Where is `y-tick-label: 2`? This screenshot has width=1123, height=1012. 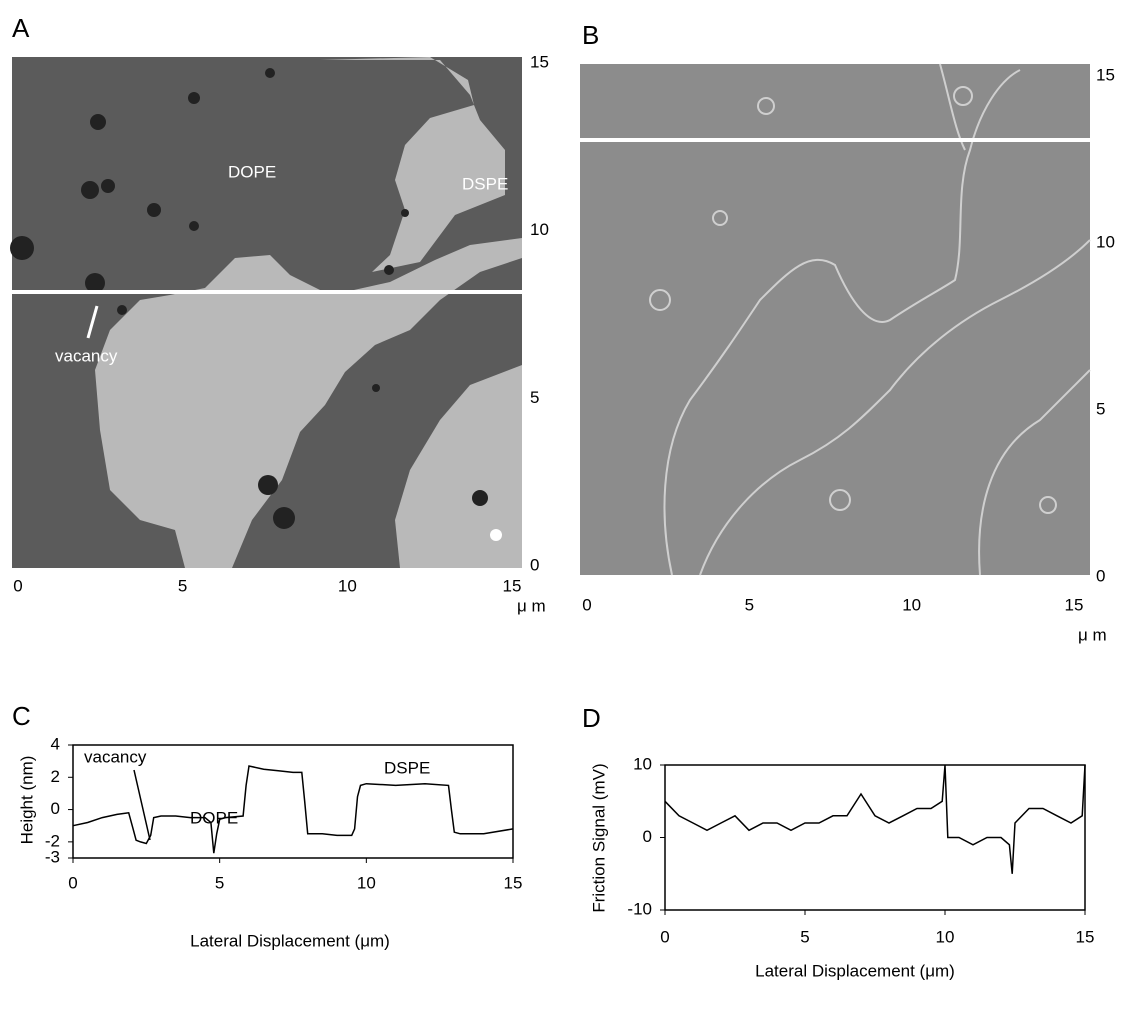 y-tick-label: 2 is located at coordinates (55, 776).